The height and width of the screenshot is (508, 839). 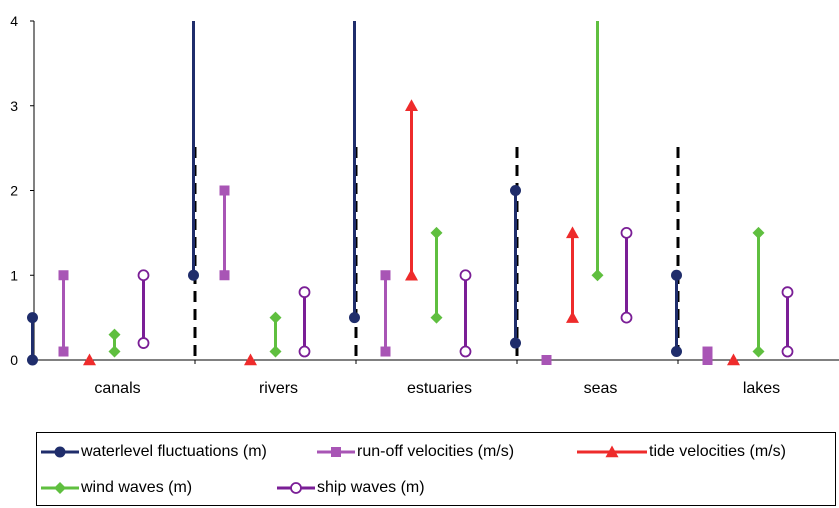 What do you see at coordinates (371, 487) in the screenshot?
I see `legend-label: ship waves (m)` at bounding box center [371, 487].